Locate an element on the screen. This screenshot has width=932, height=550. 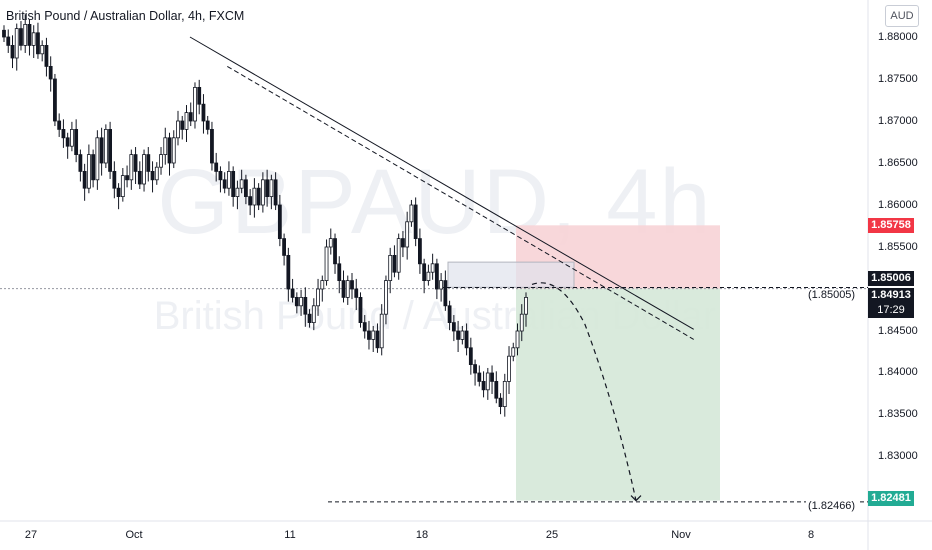
y-tick: 1.85500 is located at coordinates (898, 247).